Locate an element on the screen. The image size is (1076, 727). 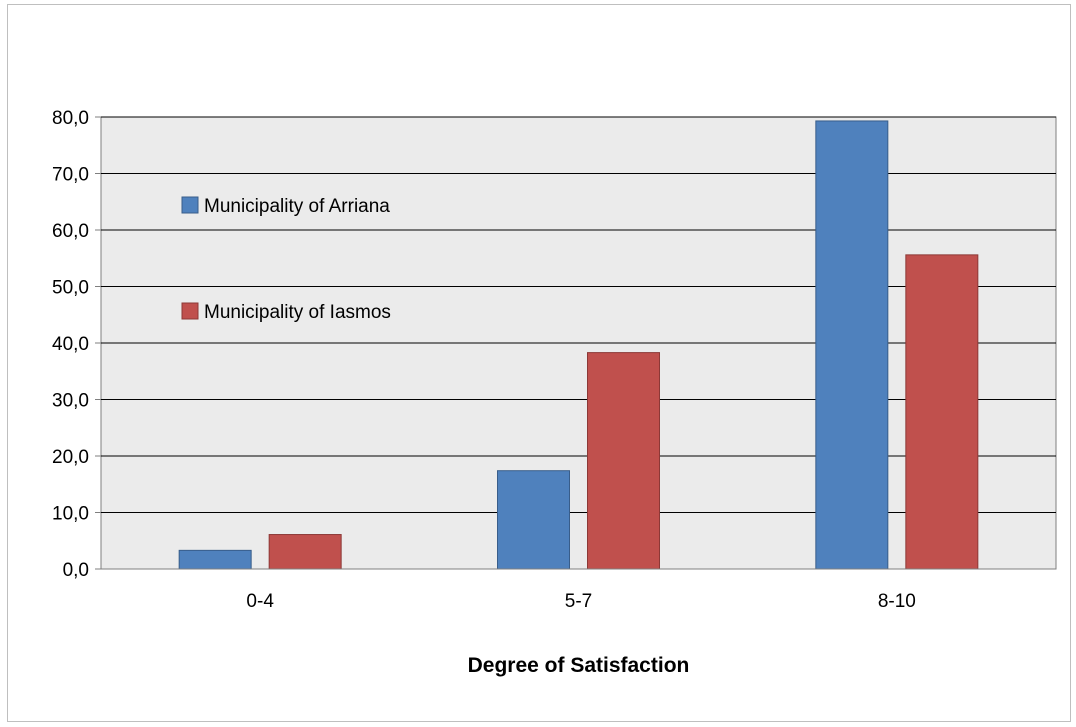
legend-label: Municipality of Arriana is located at coordinates (297, 206).